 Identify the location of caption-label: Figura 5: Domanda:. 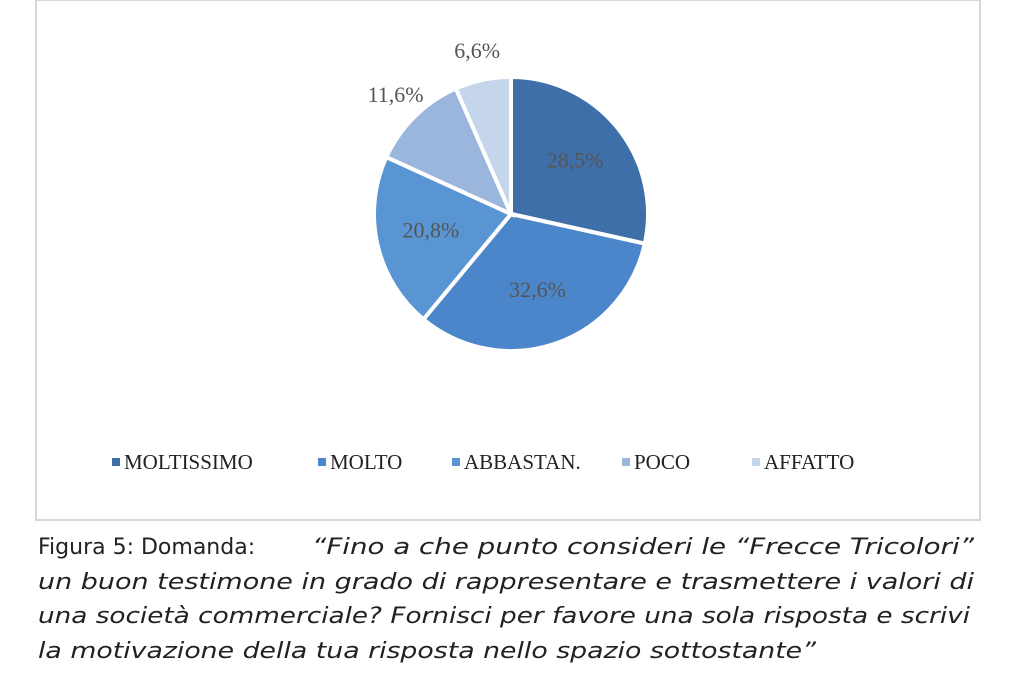
(146, 547).